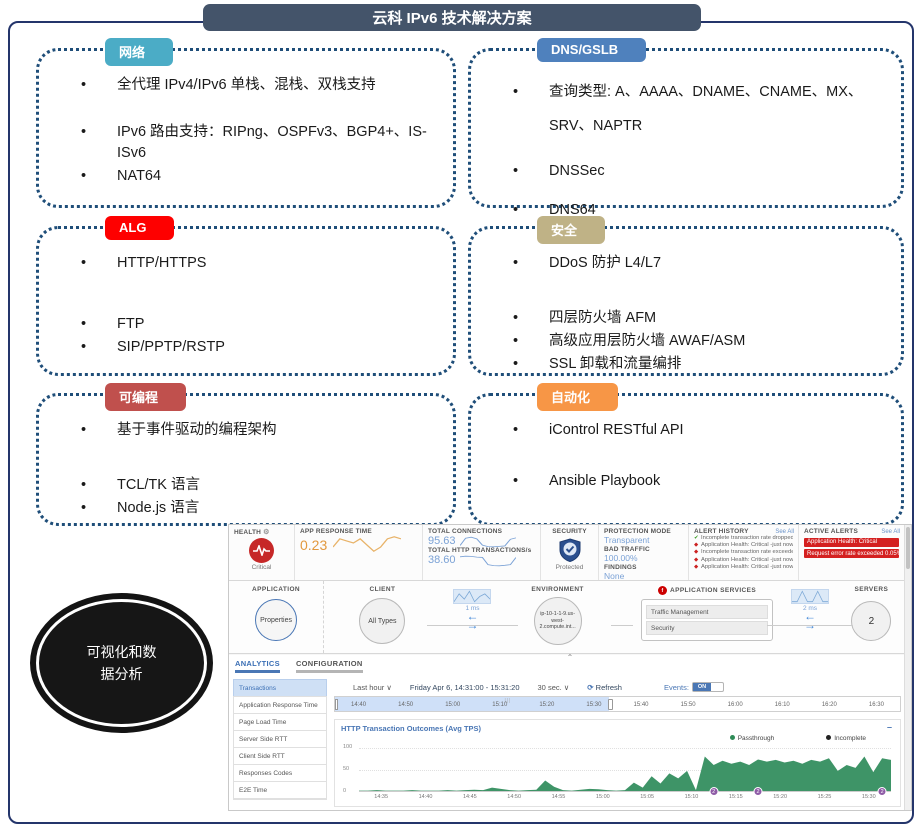  What do you see at coordinates (707, 687) in the screenshot?
I see `events-toggle: ON` at bounding box center [707, 687].